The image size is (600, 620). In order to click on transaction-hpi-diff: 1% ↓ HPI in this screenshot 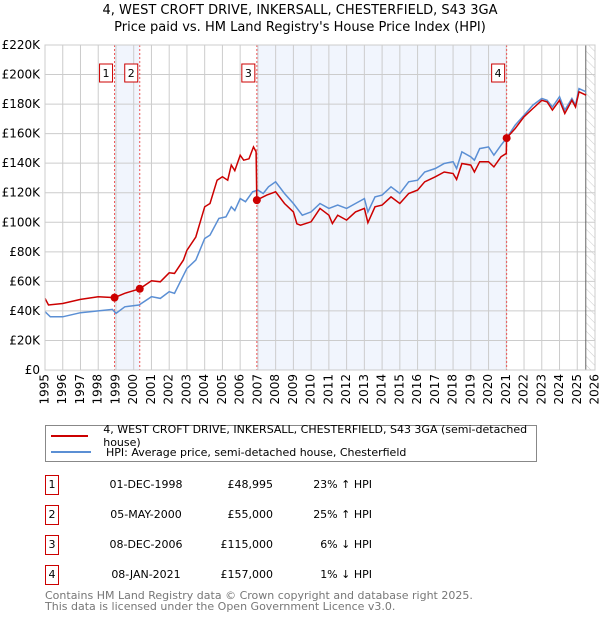, I will do `click(346, 574)`.